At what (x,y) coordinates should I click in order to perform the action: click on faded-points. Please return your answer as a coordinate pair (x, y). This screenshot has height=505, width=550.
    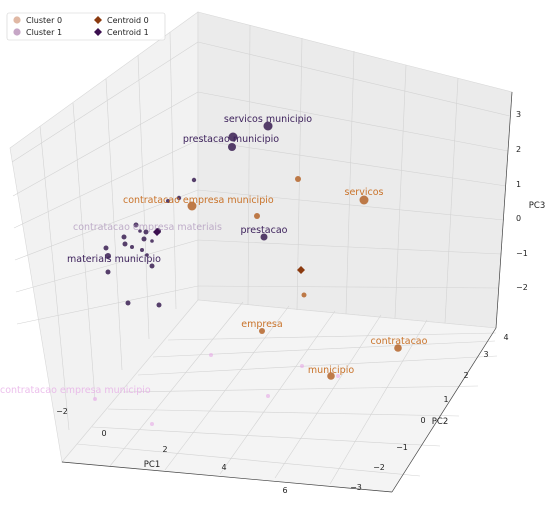
    Looking at the image, I should click on (216, 389).